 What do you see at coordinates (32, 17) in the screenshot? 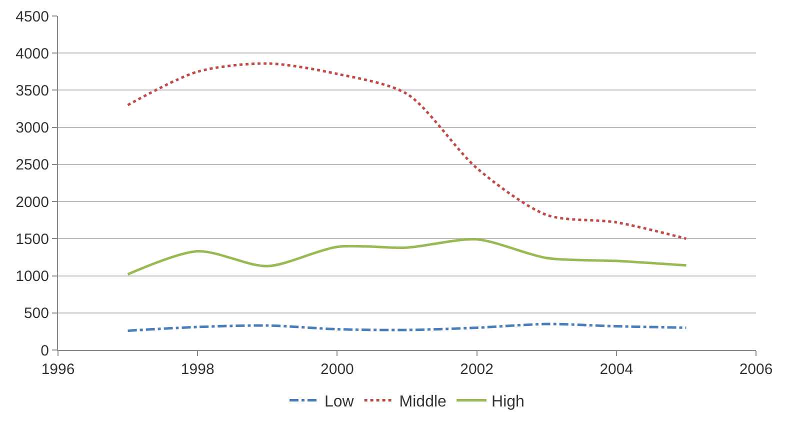
I see `y-tick-label: 4500` at bounding box center [32, 17].